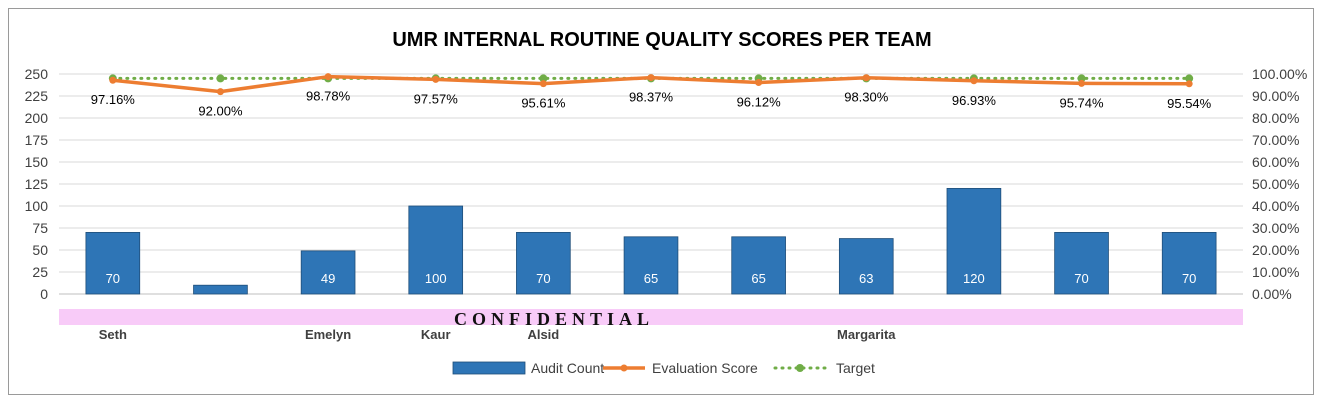 The image size is (1328, 402). Describe the element at coordinates (436, 98) in the screenshot. I see `evaluation-score-label: 97.57%` at that location.